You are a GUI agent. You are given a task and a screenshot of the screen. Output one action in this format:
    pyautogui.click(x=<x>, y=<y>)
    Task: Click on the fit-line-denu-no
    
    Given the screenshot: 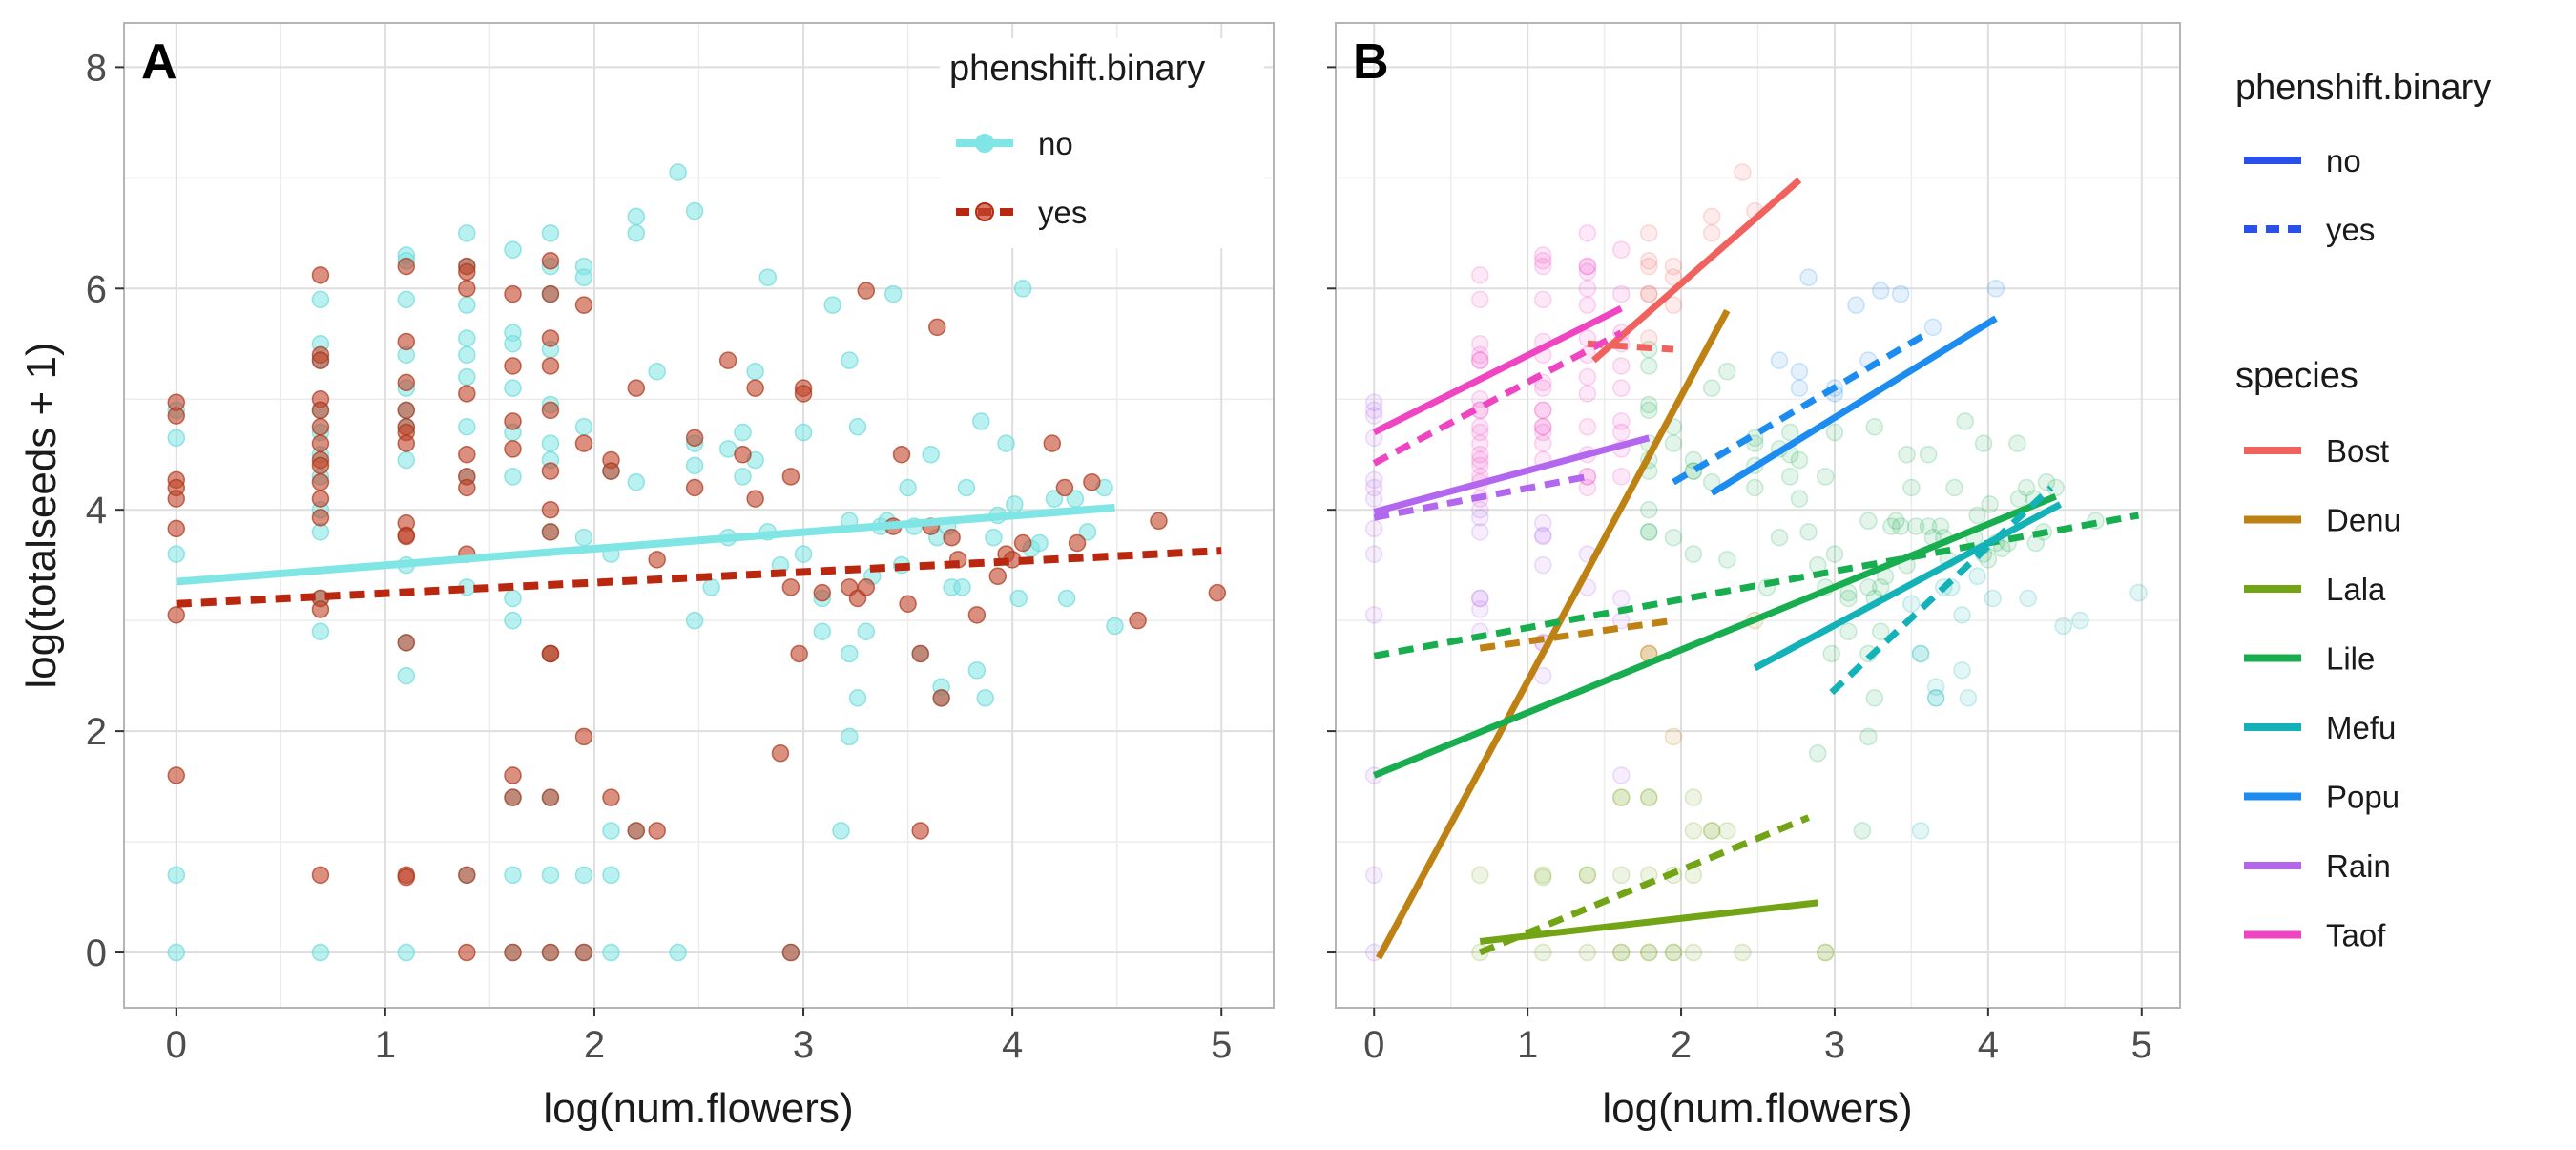 What is the action you would take?
    pyautogui.click(x=1553, y=634)
    